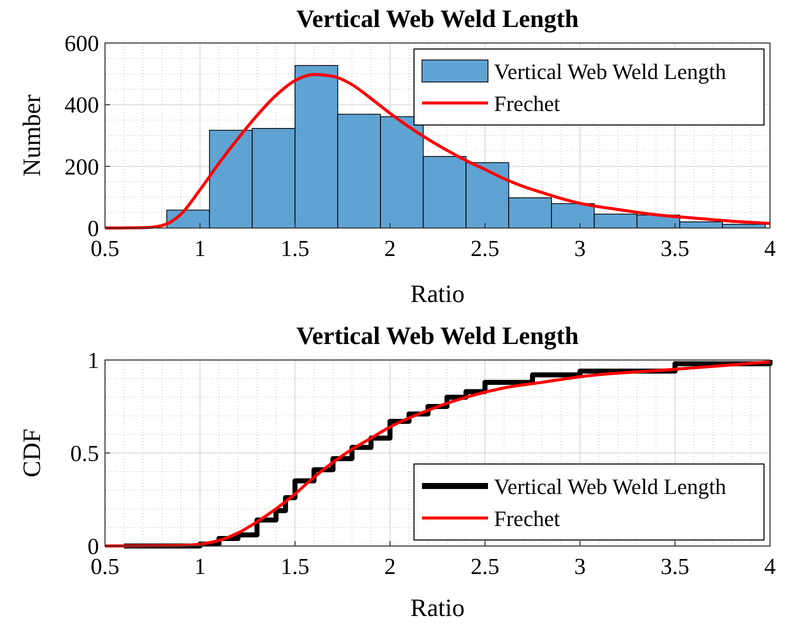 This screenshot has height=629, width=788. What do you see at coordinates (84, 453) in the screenshot?
I see `y-tick-label: 0.5` at bounding box center [84, 453].